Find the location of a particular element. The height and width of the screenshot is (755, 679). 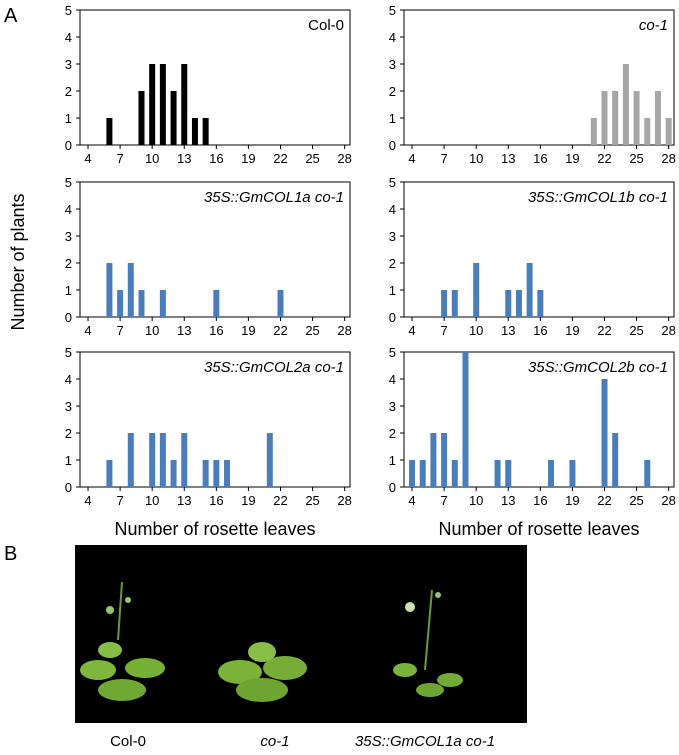

chart: 0 1 2 3 4 5 4 7 10 13 16 19 22 25 28 co-1 is located at coordinates (532, 84).